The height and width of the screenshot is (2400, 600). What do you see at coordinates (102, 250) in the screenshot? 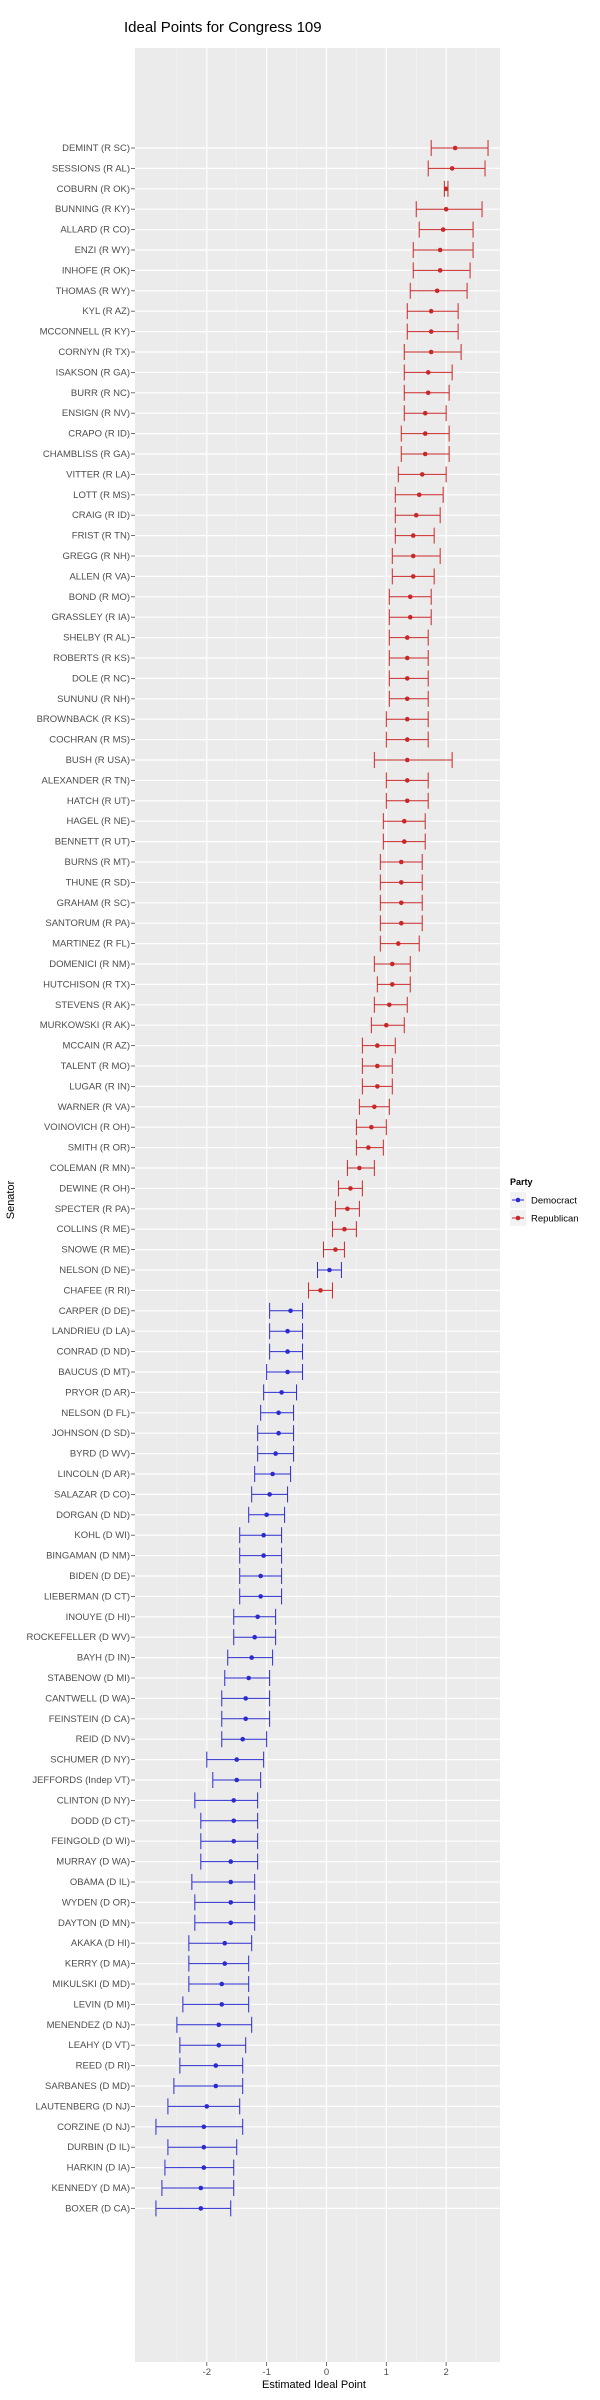
I see `y-tick-label: ENZI (R WY)` at bounding box center [102, 250].